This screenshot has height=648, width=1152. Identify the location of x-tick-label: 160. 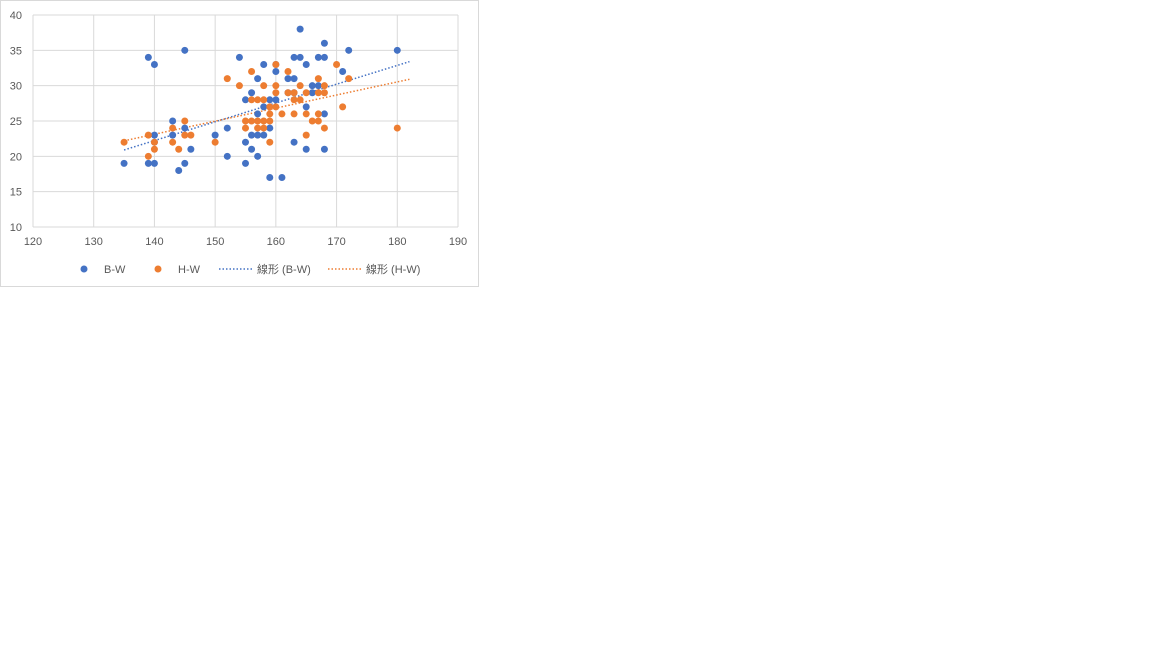
(276, 242).